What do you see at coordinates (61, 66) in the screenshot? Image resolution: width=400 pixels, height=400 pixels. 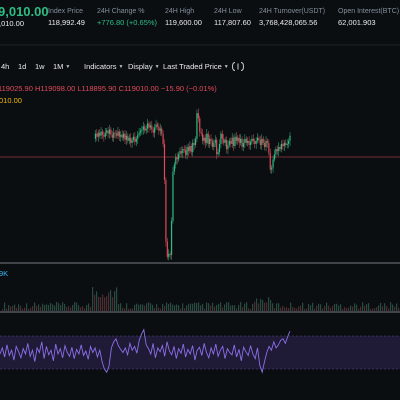 I see `interval-1m: 1M ▼` at bounding box center [61, 66].